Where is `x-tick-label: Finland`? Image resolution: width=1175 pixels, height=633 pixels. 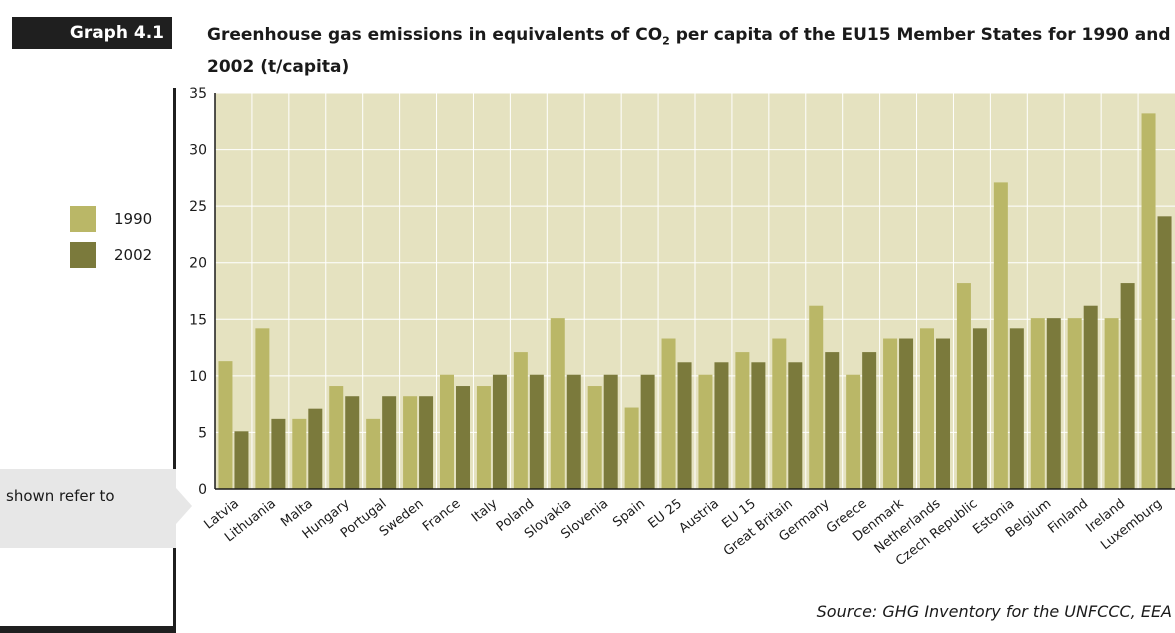 x-tick-label: Finland is located at coordinates (1068, 516).